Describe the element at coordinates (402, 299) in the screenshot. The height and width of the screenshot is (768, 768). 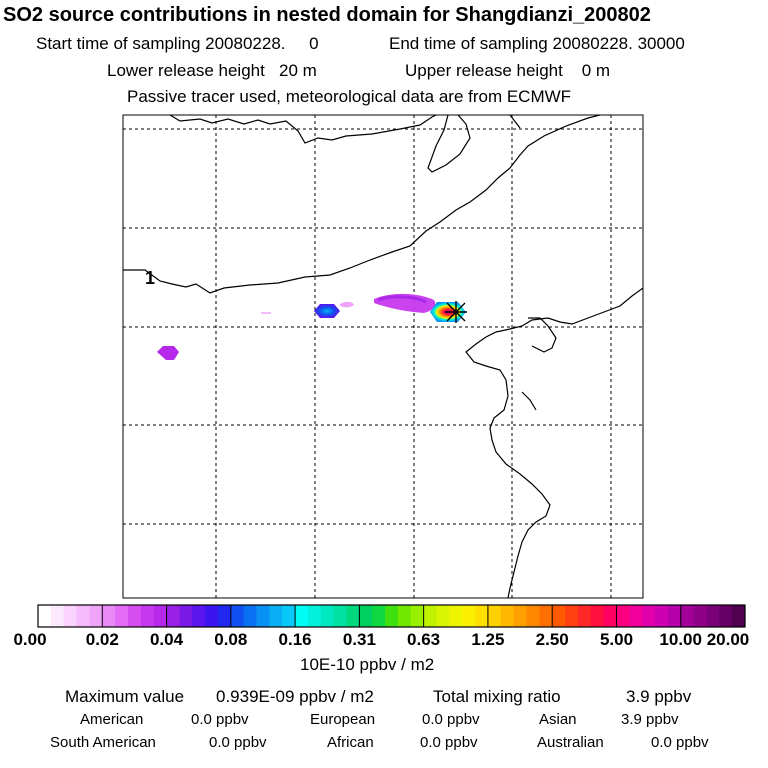
I see `plume-tail-core` at that location.